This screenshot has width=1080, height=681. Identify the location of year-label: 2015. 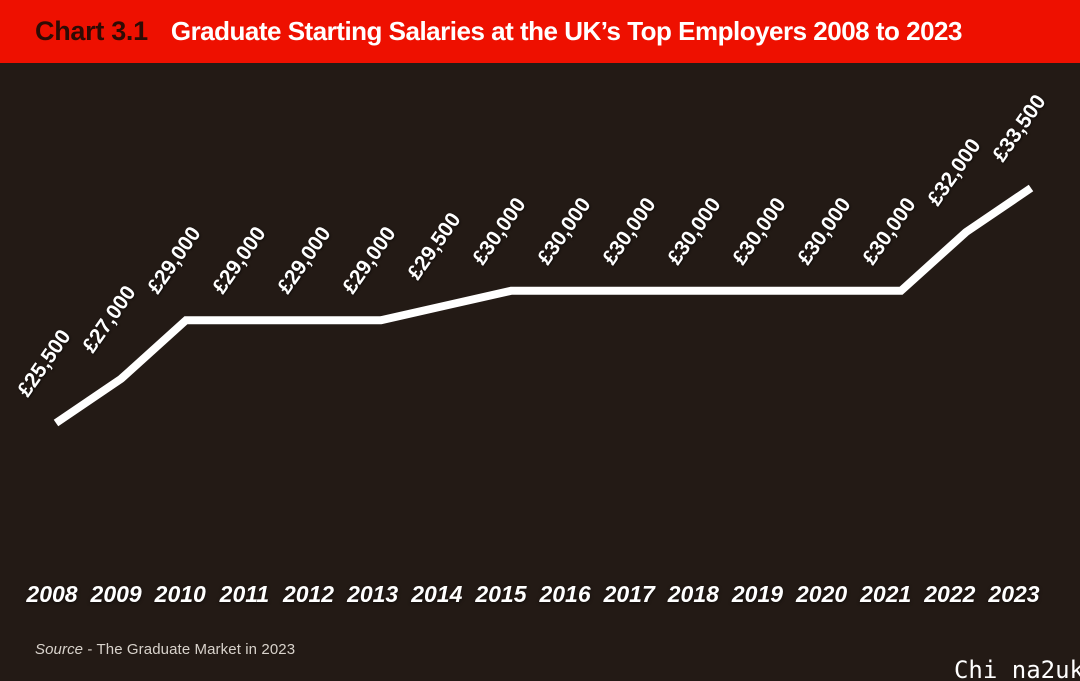
(501, 594).